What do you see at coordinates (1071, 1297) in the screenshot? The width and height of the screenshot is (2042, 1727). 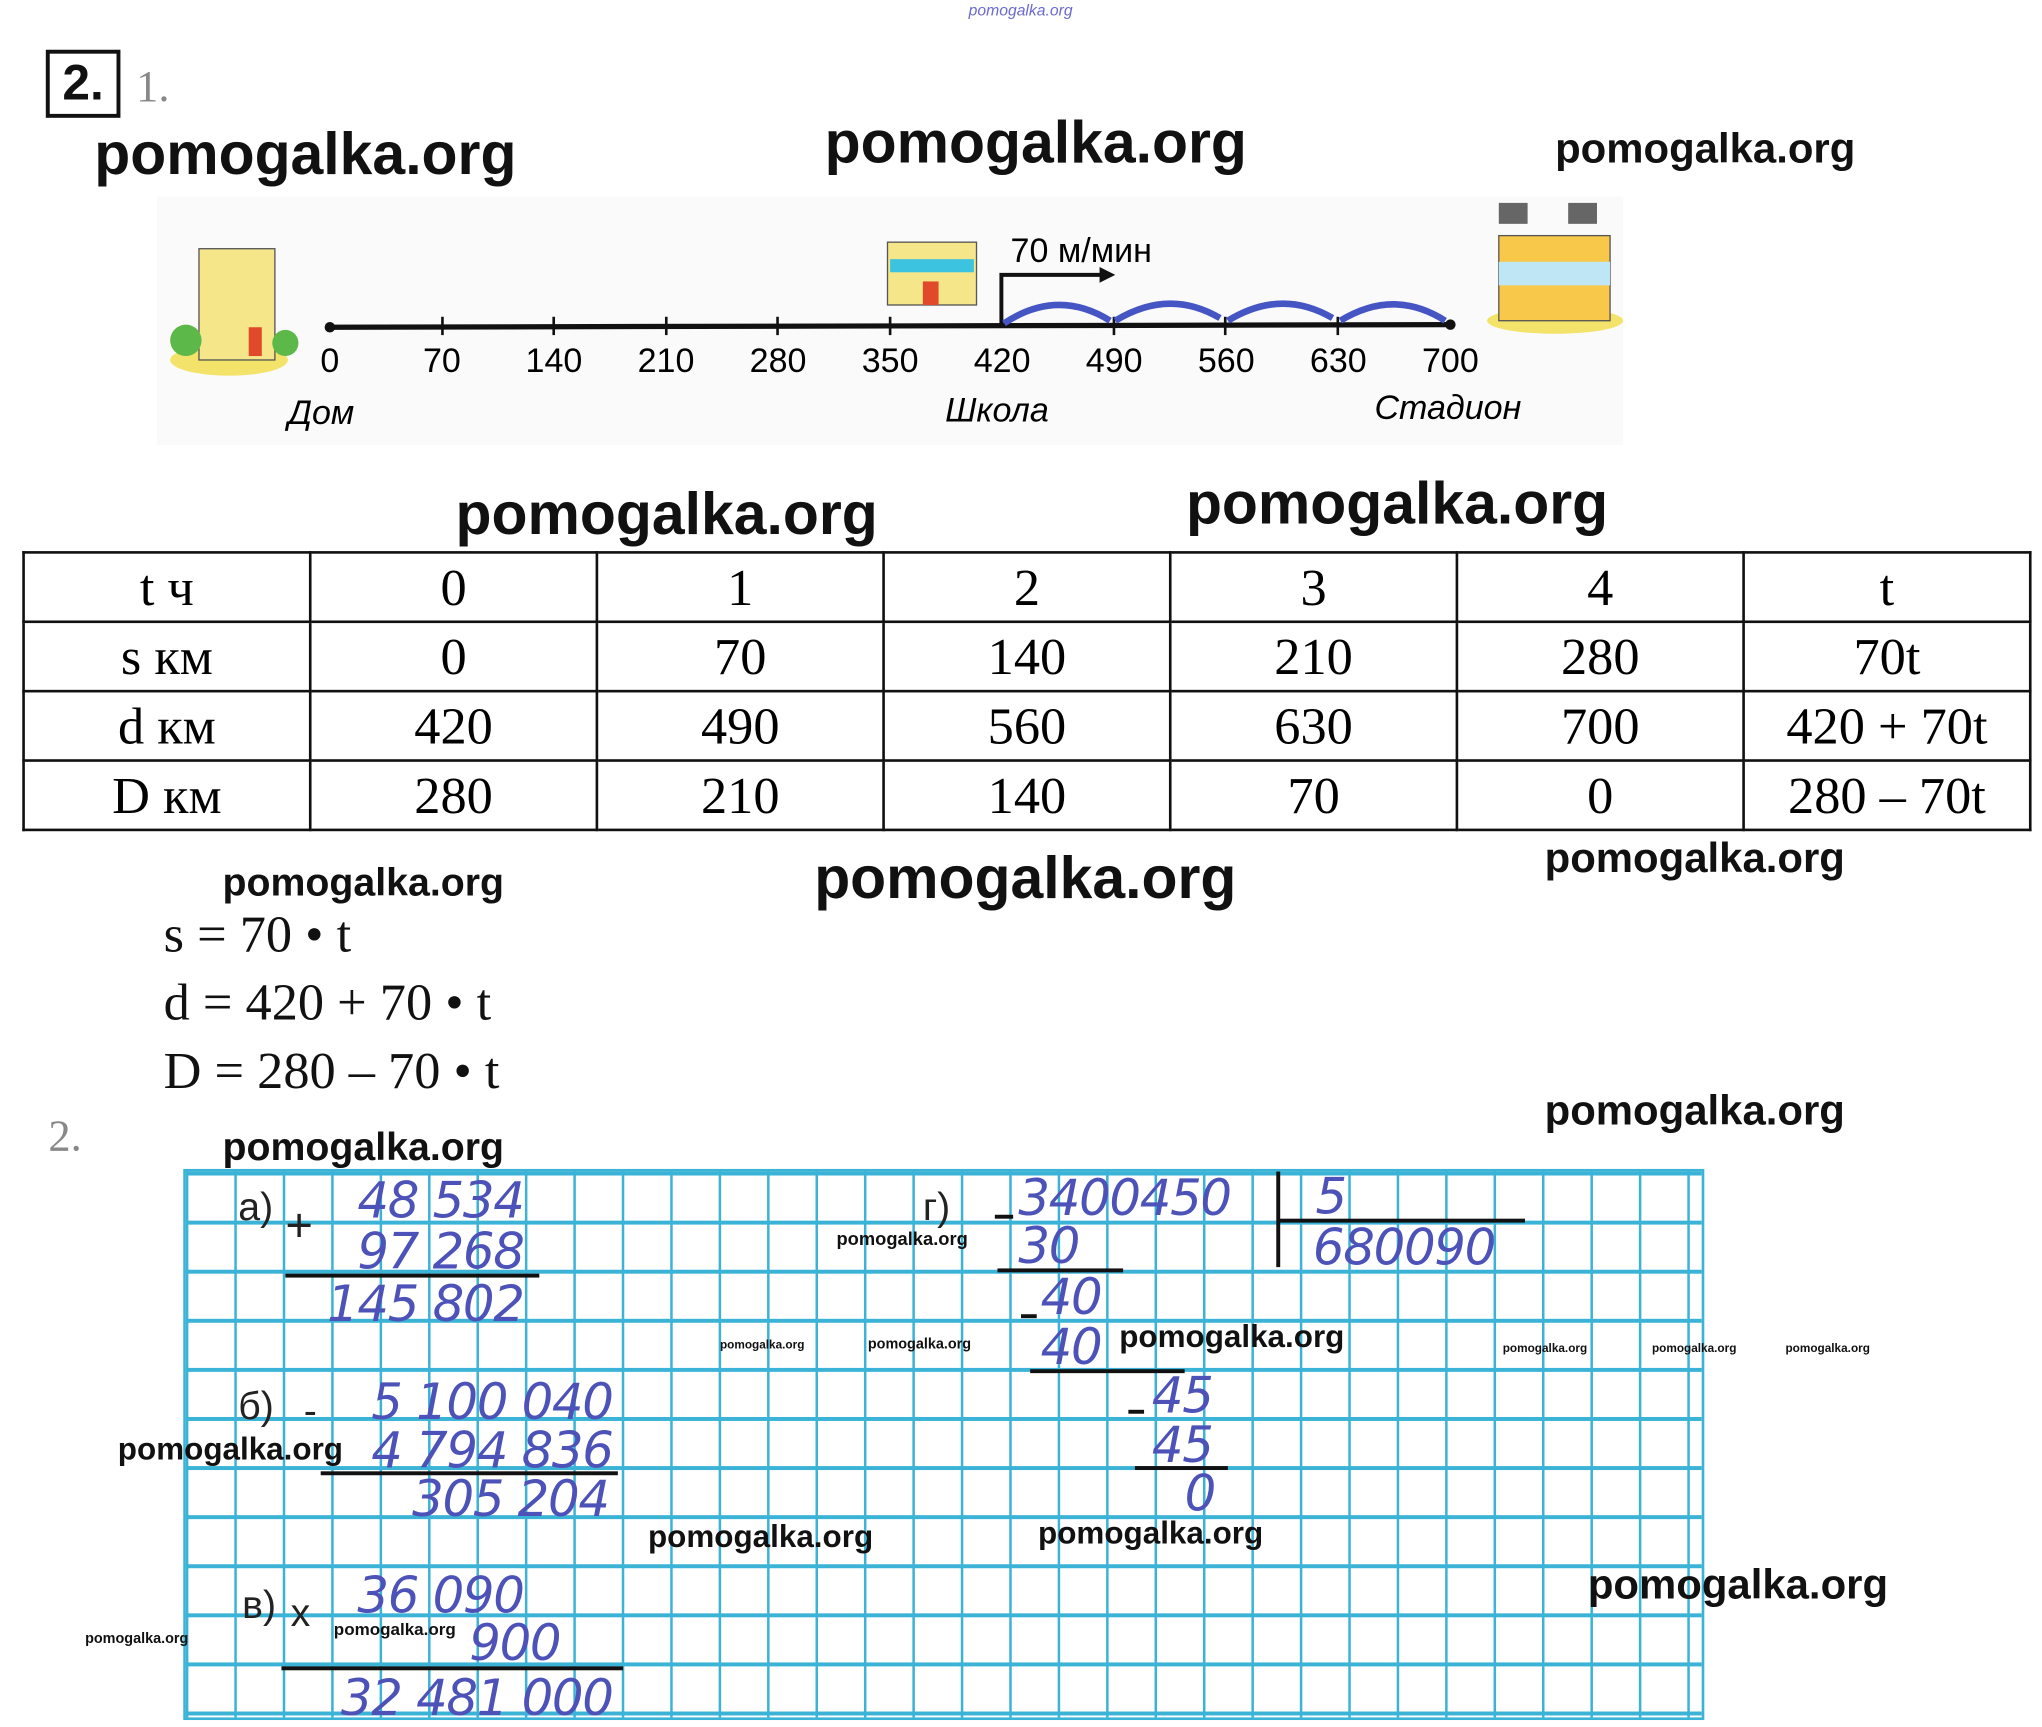 I see `step: 40` at bounding box center [1071, 1297].